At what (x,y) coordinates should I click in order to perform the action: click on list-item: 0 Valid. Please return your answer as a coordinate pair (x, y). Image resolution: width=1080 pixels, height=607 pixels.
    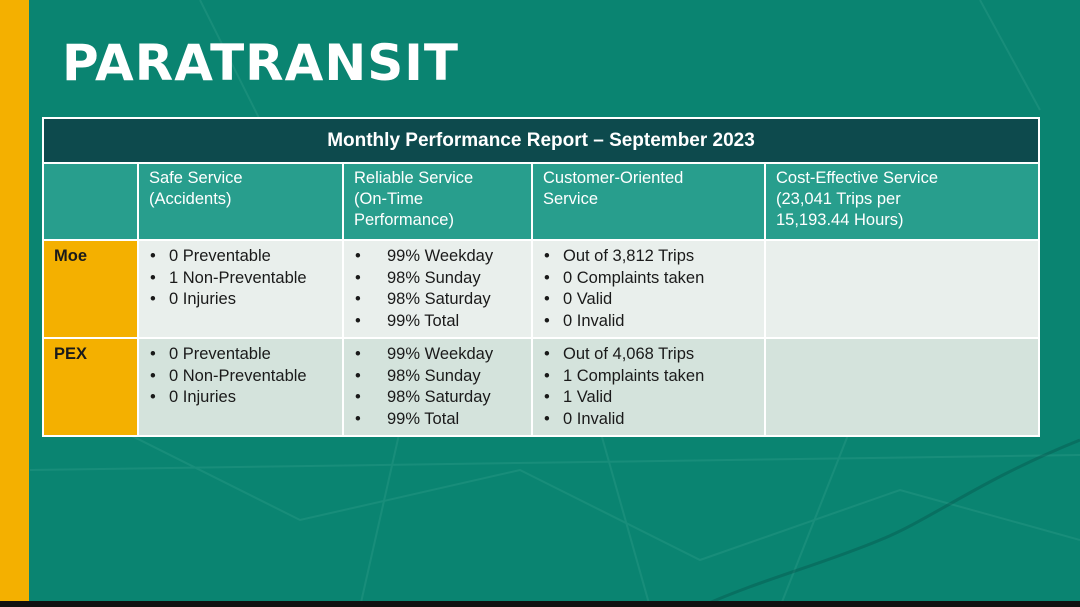
    Looking at the image, I should click on (648, 300).